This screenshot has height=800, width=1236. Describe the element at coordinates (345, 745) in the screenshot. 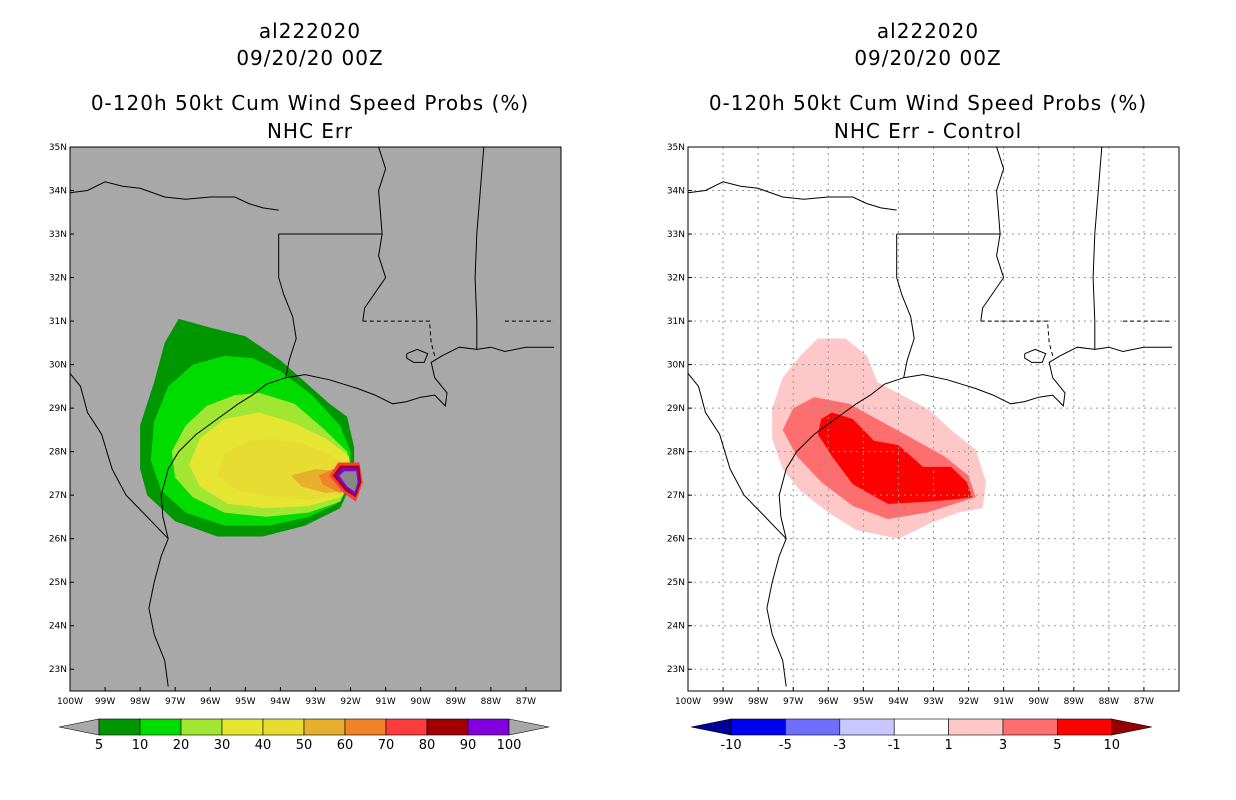

I see `colorbar-label: 60` at that location.